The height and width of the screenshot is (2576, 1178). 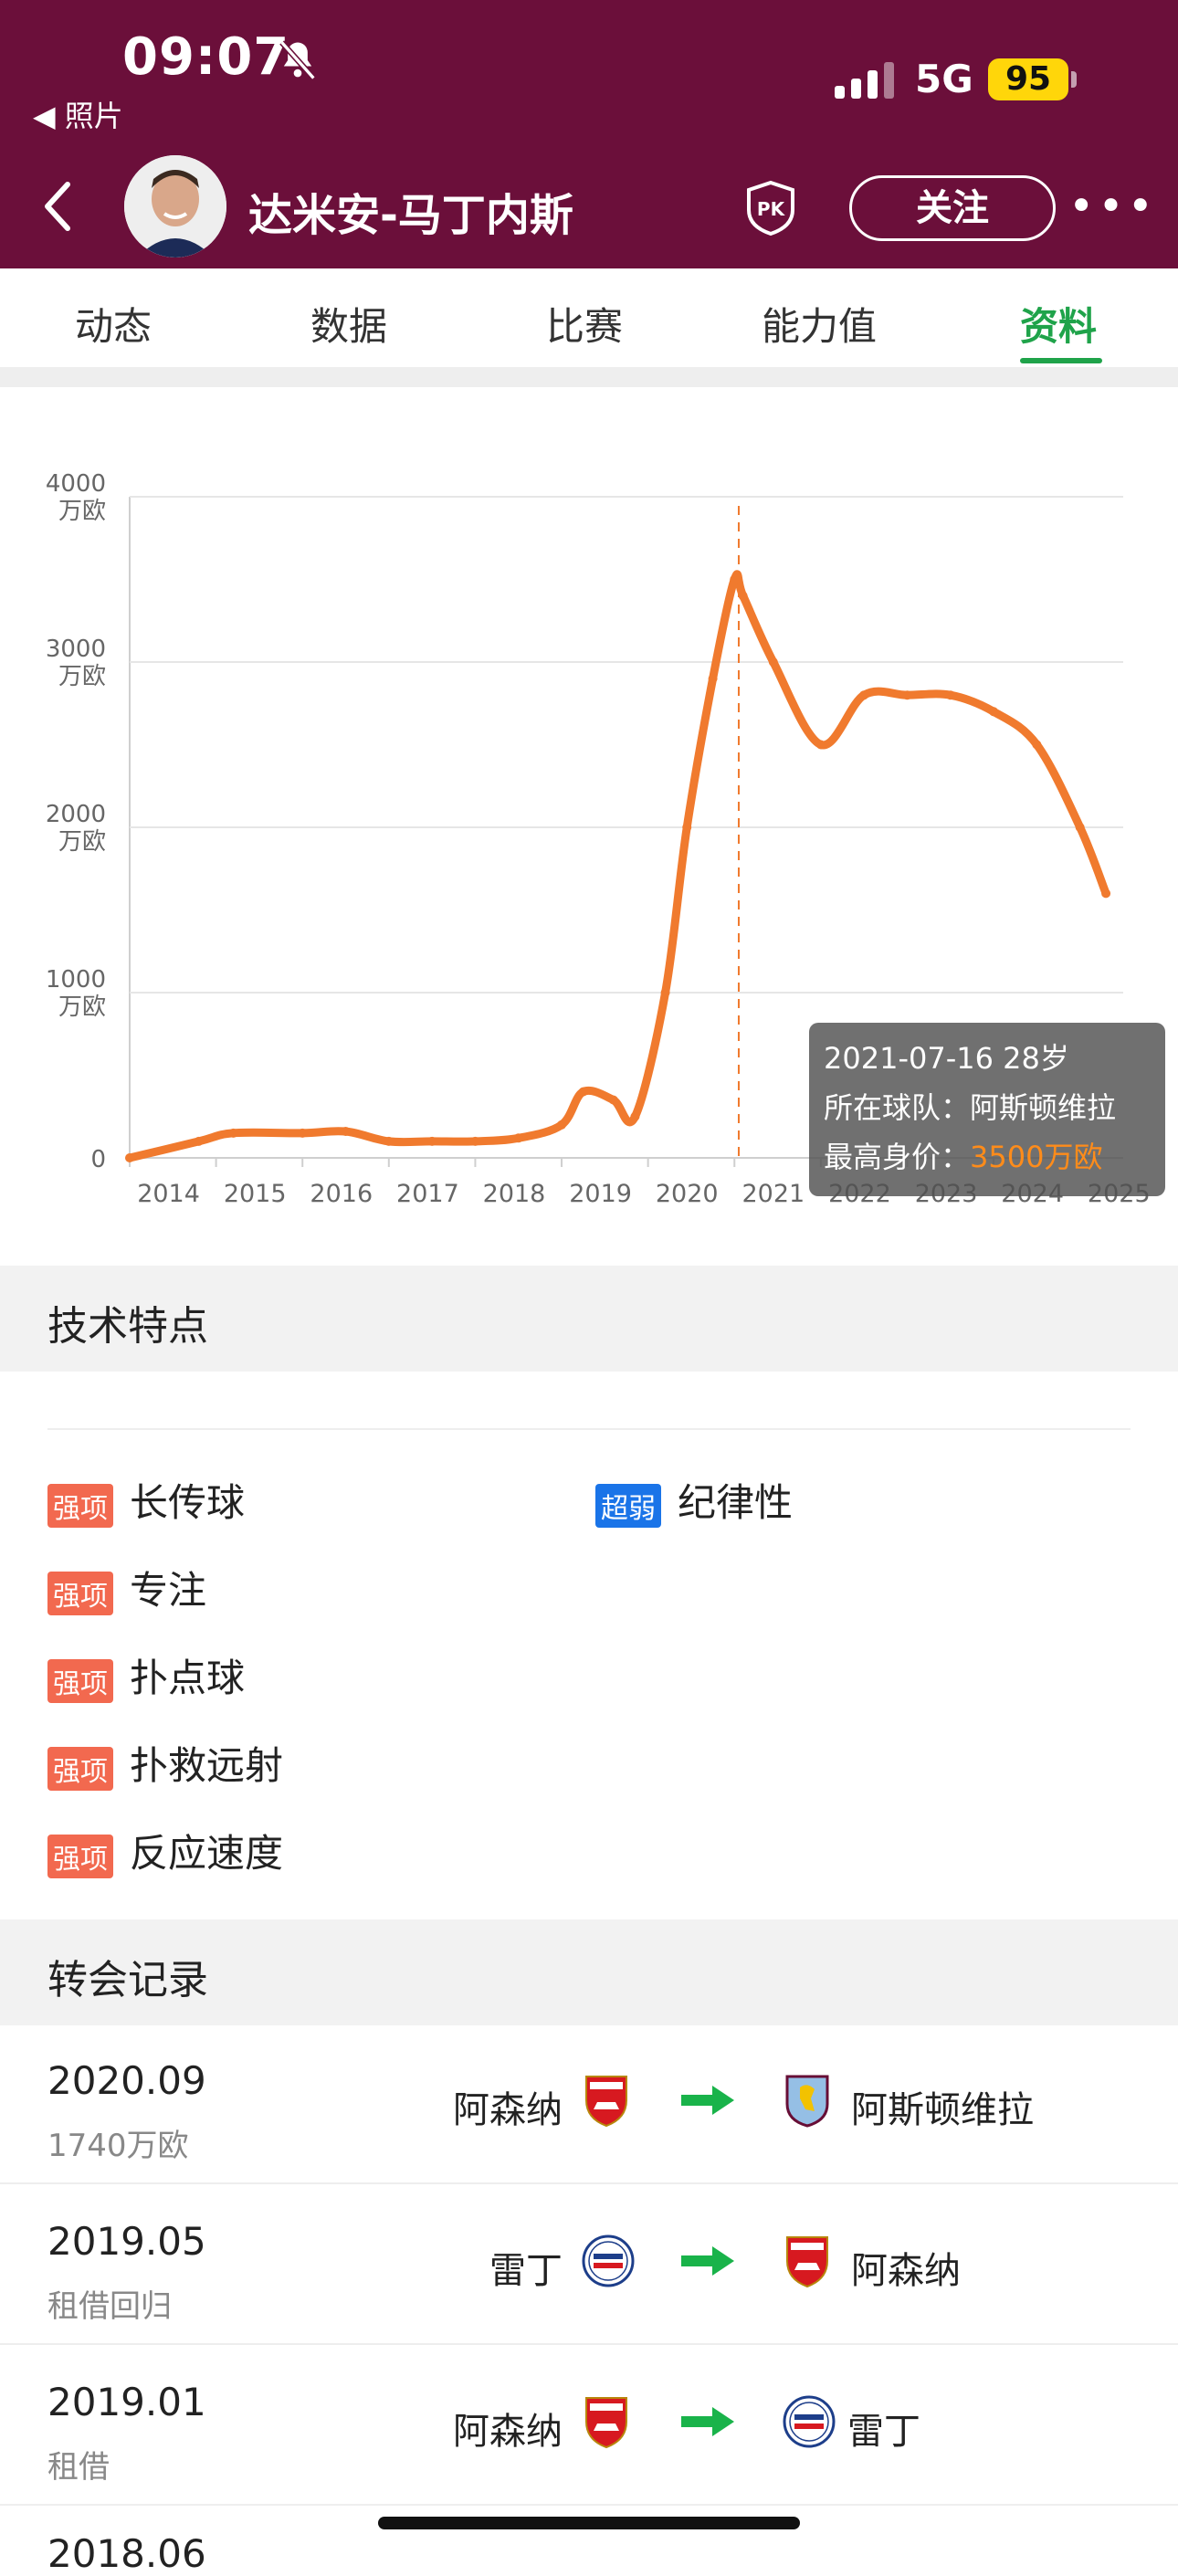 I want to click on chart-tooltip: 2021-07-16 28岁 所在球队：阿斯顿维拉 最高身价：3500万欧, so click(x=987, y=1109).